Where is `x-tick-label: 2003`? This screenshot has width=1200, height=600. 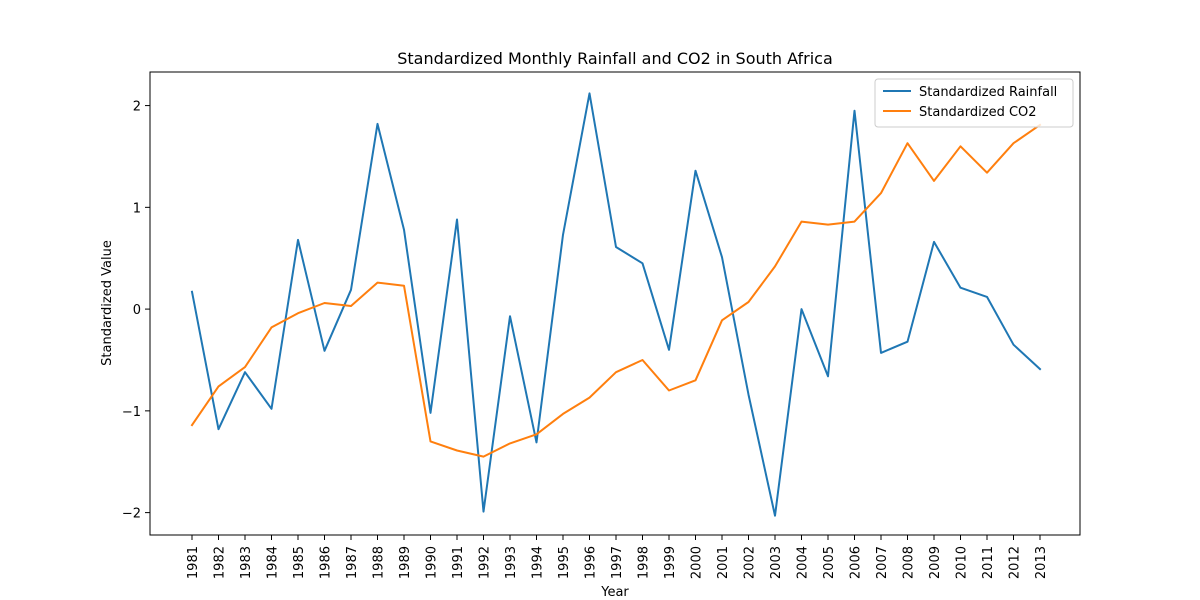 x-tick-label: 2003 is located at coordinates (776, 562).